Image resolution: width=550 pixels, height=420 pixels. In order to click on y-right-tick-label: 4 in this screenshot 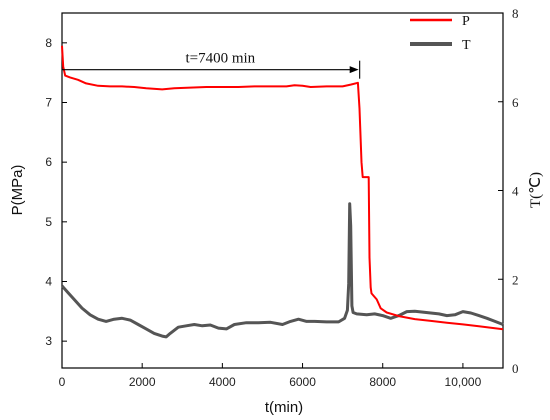, I will do `click(515, 191)`.